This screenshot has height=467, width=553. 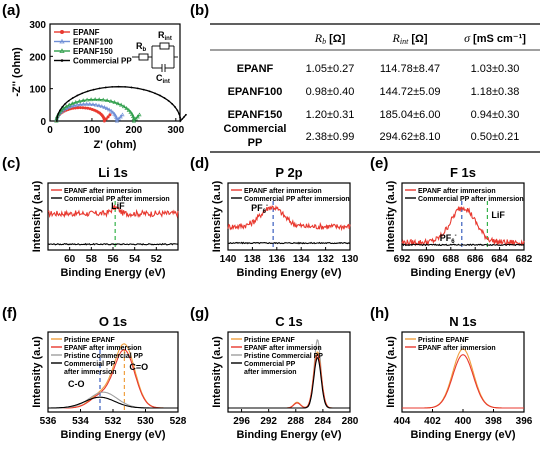 I want to click on x-tick-label-f: 528, so click(x=178, y=421).